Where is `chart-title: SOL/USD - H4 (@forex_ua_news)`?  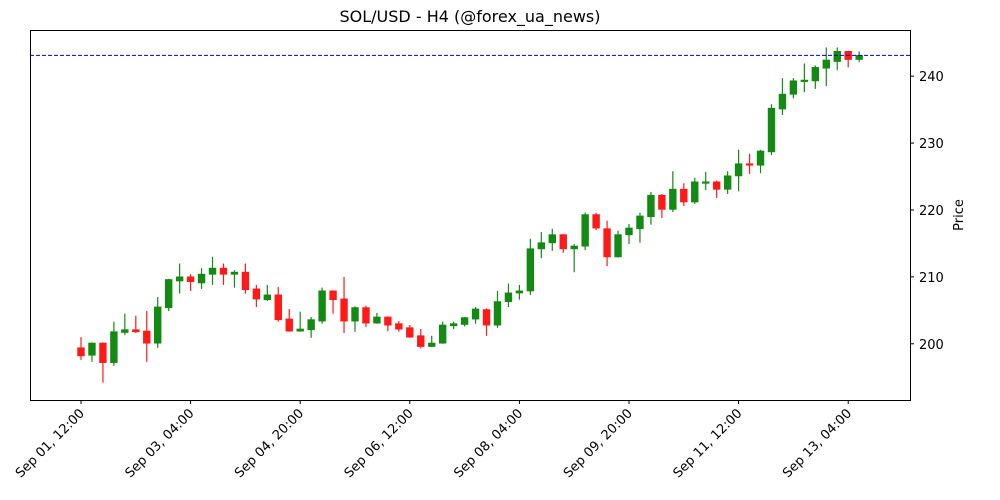
chart-title: SOL/USD - H4 (@forex_ua_news) is located at coordinates (470, 17).